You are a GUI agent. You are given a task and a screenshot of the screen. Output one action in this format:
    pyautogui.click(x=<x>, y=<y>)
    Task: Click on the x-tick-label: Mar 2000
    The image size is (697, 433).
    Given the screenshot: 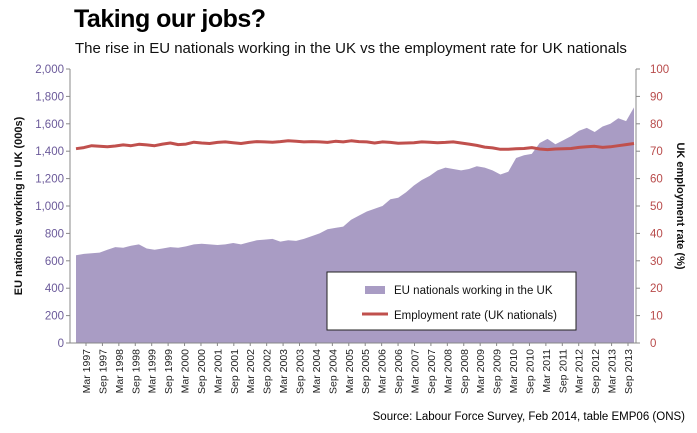 What is the action you would take?
    pyautogui.click(x=186, y=371)
    